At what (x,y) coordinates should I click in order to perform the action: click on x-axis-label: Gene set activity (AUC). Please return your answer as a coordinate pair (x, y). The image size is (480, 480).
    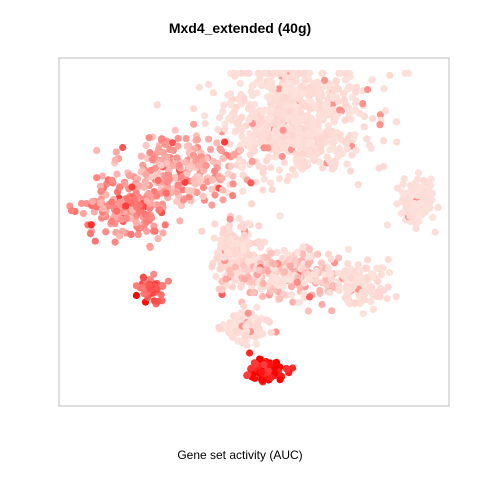
    Looking at the image, I should click on (240, 455).